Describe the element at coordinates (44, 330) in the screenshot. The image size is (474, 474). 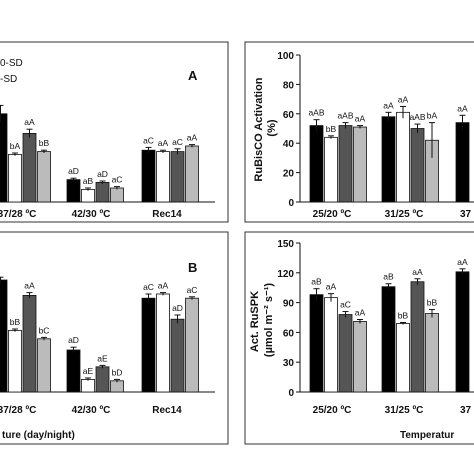
I see `bottom-left-significance-label: bC` at that location.